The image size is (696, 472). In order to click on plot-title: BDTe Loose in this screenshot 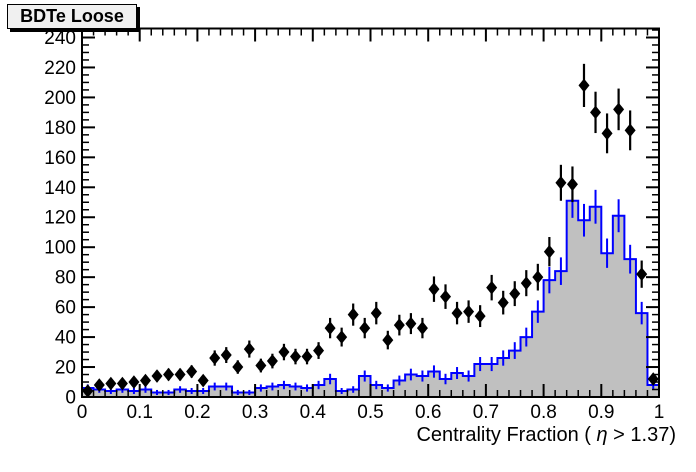, I will do `click(72, 16)`.